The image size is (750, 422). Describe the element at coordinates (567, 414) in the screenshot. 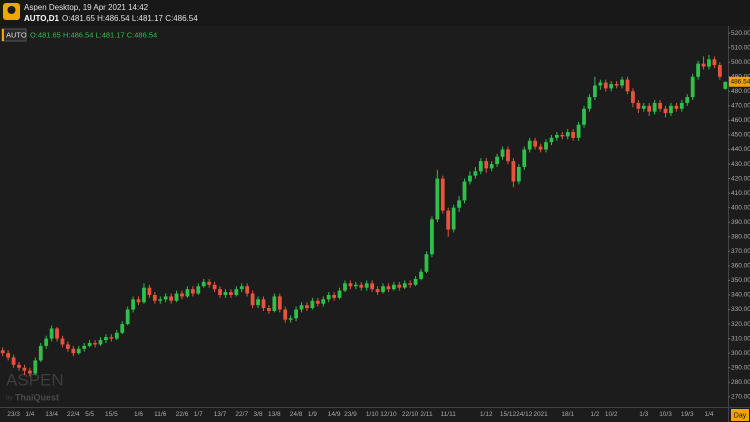

I see `x-tick-label: 18/1` at that location.